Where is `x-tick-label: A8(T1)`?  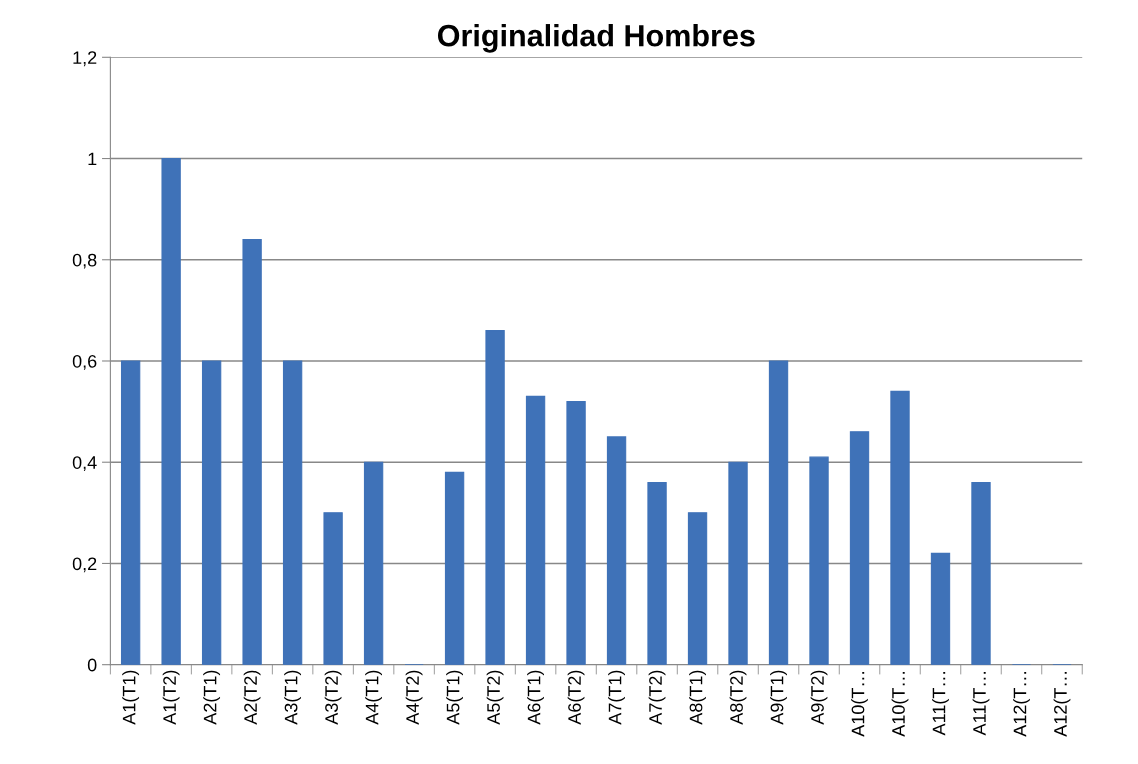
x-tick-label: A8(T1) is located at coordinates (697, 697).